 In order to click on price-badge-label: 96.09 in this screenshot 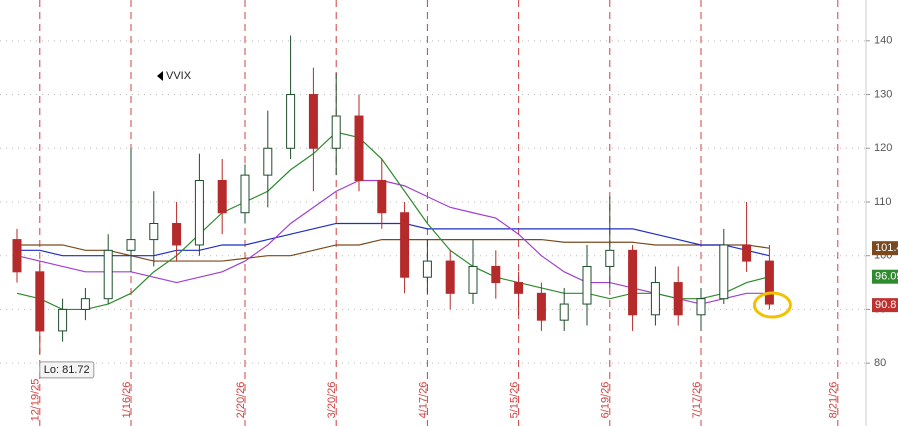, I will do `click(886, 277)`.